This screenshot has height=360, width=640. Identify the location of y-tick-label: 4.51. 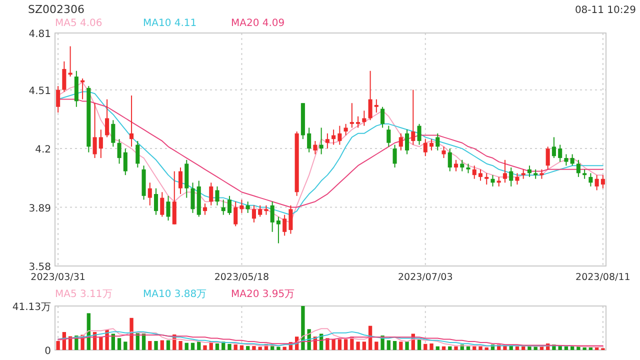
(39, 91).